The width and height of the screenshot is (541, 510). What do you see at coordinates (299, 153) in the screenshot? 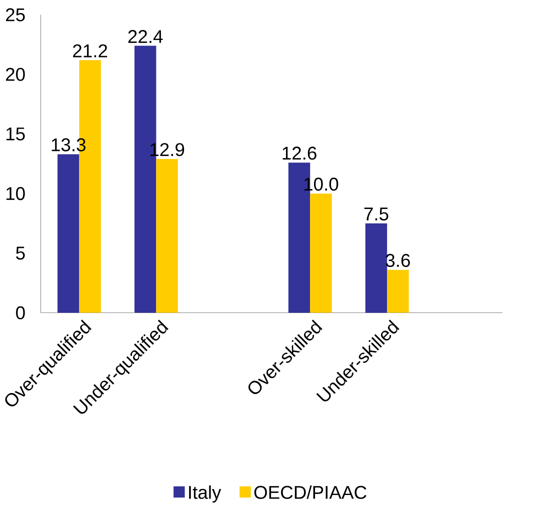
I see `data-label: 12.6` at bounding box center [299, 153].